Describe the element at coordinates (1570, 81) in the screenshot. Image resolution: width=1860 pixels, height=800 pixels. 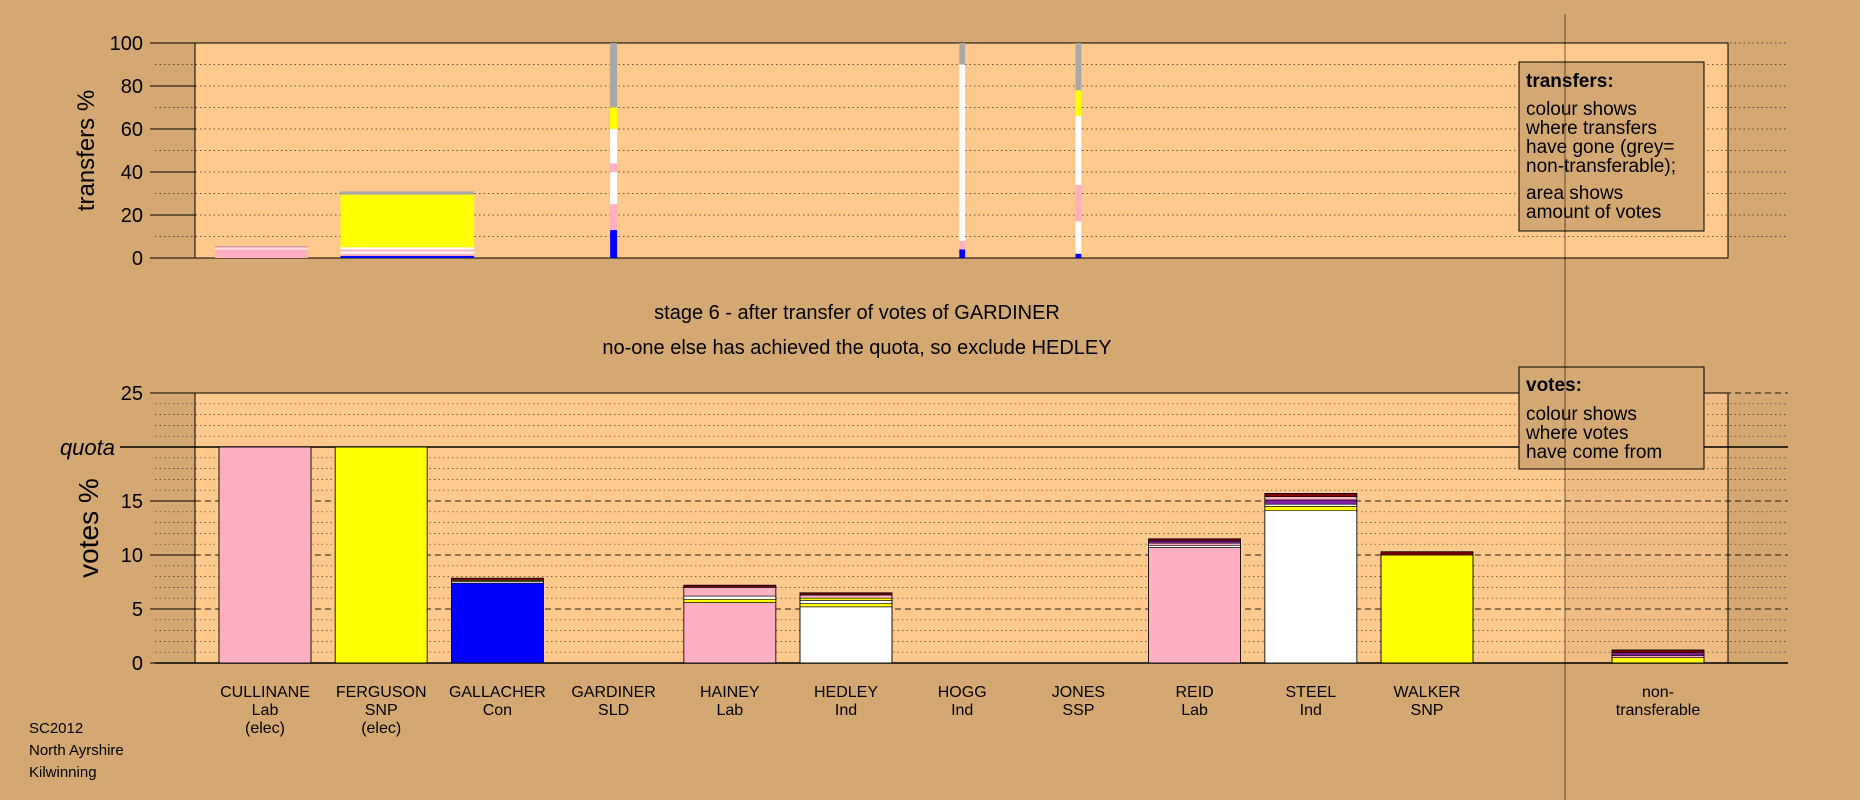
I see `transfers-legend-title: transfers:` at that location.